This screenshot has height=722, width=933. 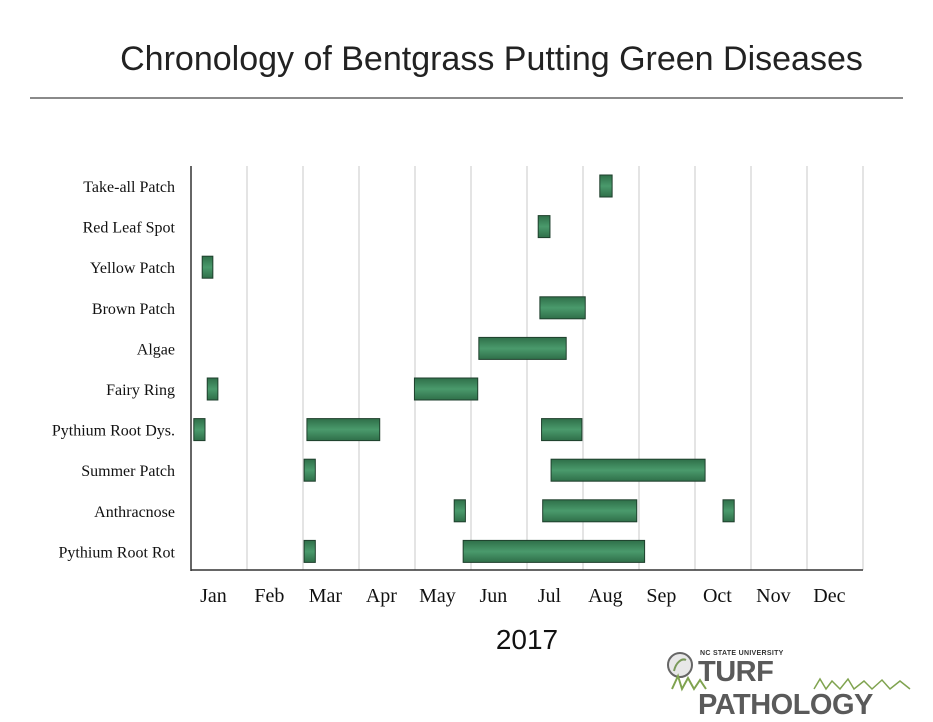 I want to click on disease-label: Brown Patch, so click(x=133, y=309).